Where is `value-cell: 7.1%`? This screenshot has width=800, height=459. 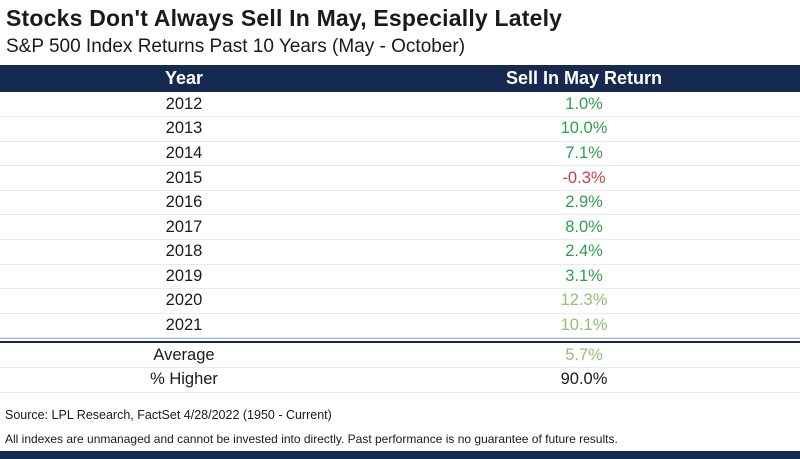 value-cell: 7.1% is located at coordinates (584, 152).